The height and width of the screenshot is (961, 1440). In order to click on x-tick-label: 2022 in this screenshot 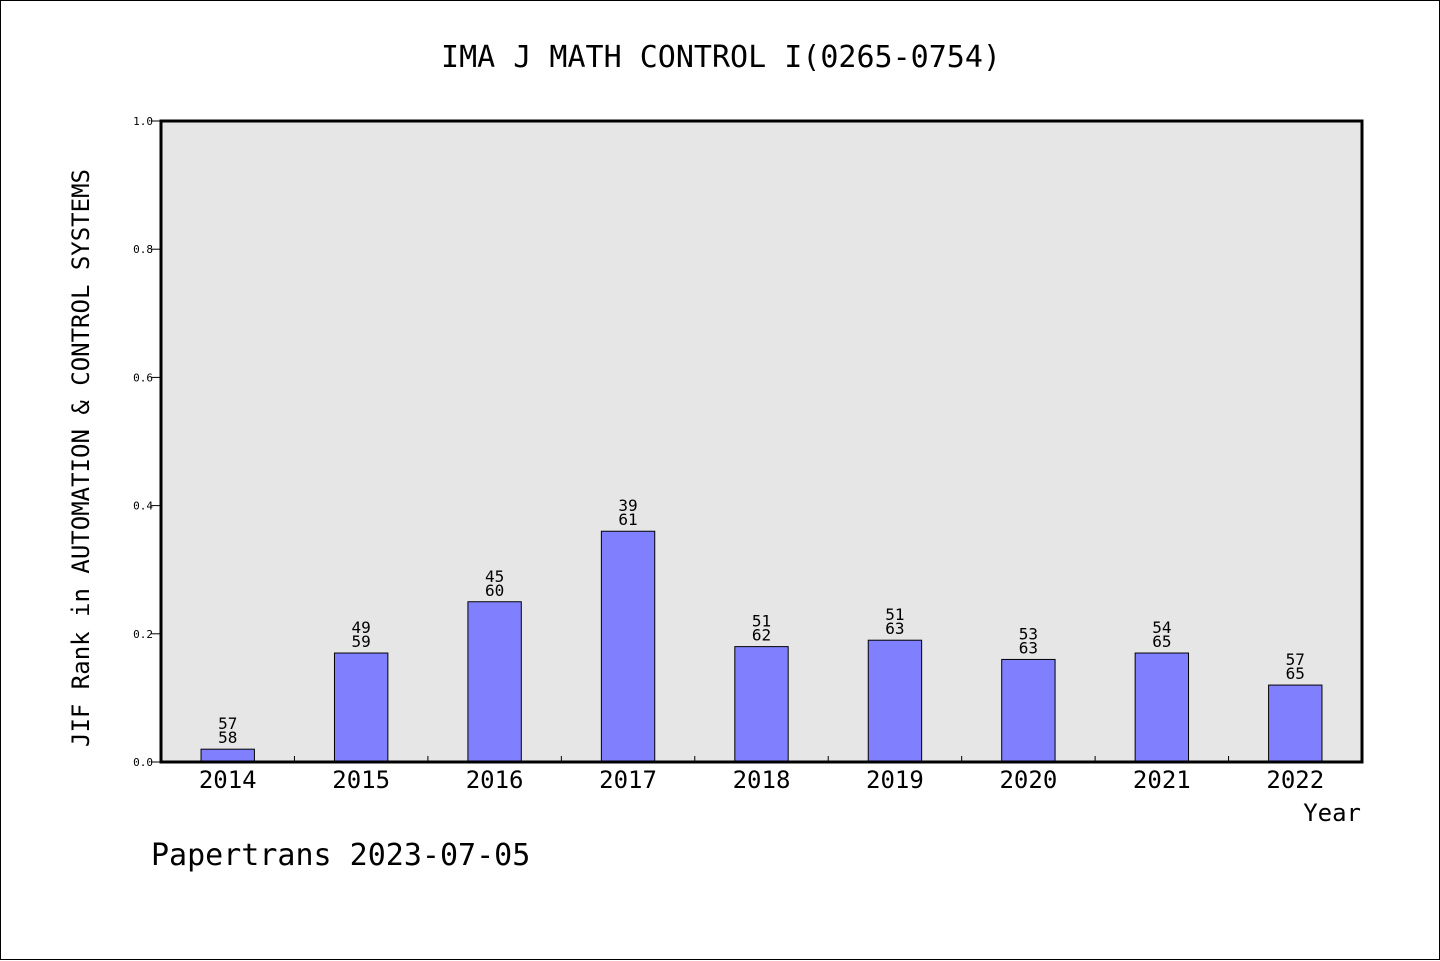, I will do `click(1295, 780)`.